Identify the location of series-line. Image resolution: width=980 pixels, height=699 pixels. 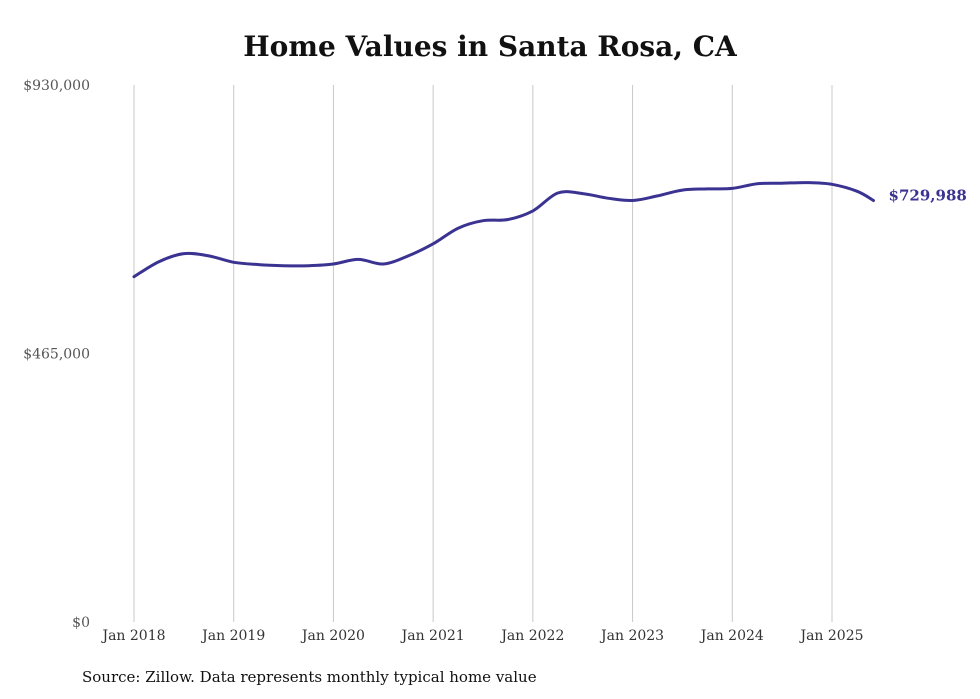
(503, 230).